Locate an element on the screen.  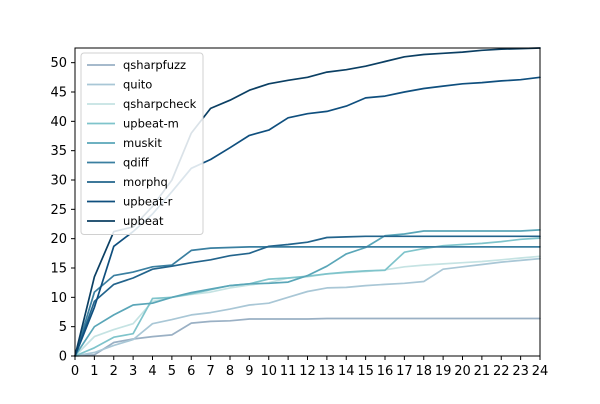
x-tick-label: 20 is located at coordinates (462, 371).